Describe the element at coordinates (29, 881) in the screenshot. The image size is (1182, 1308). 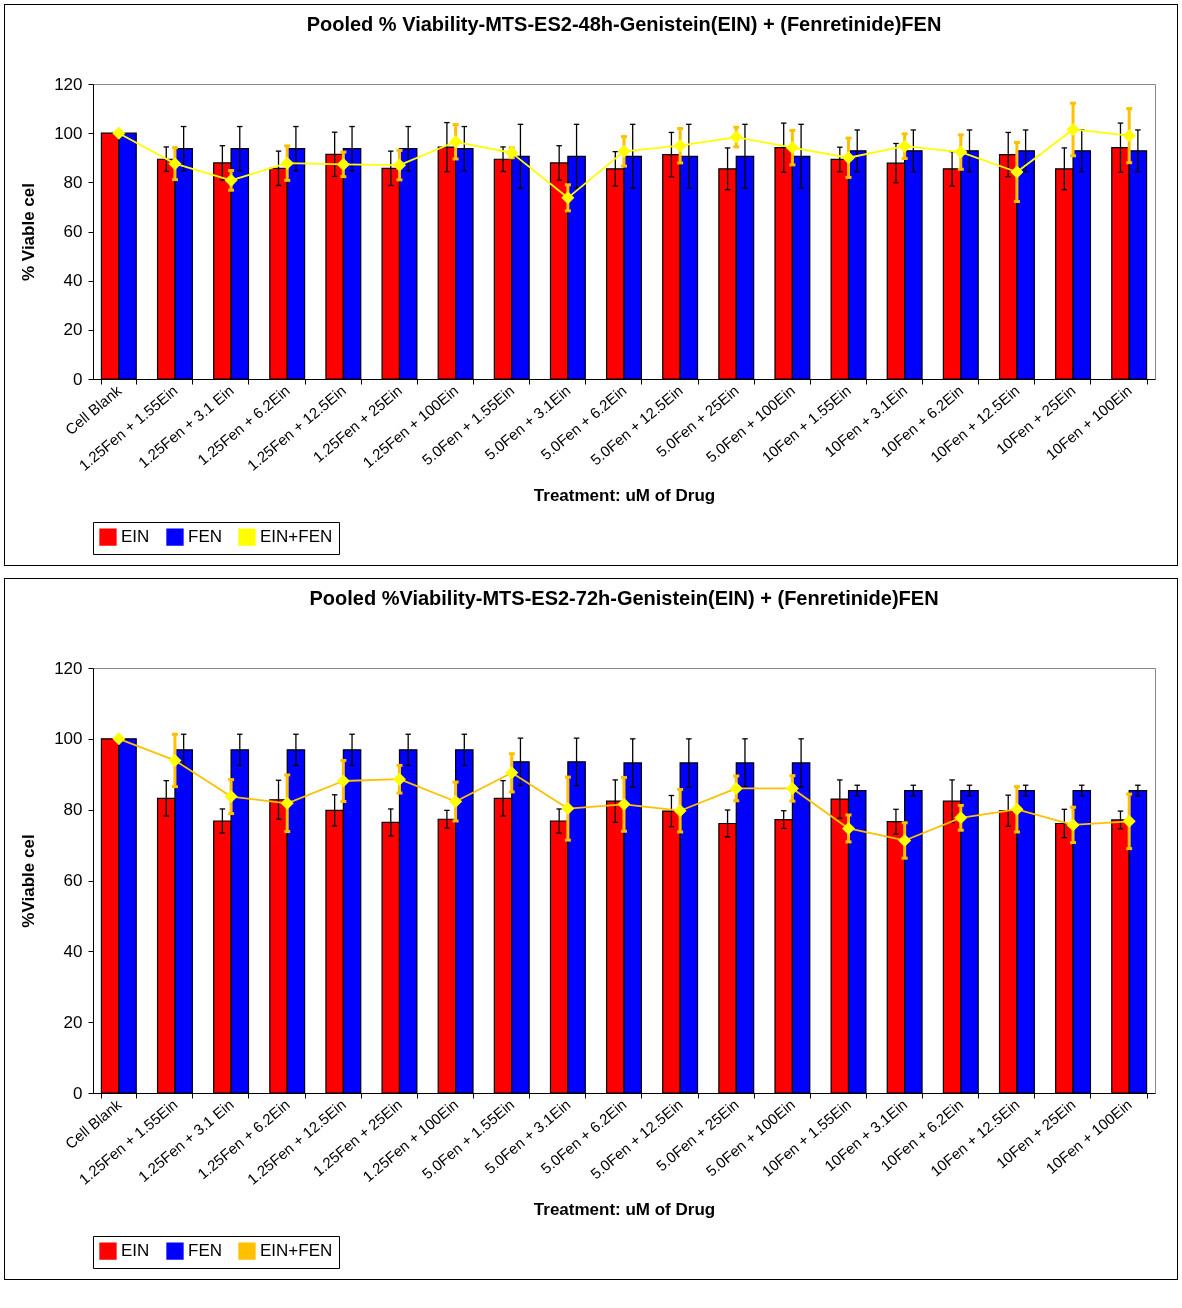
I see `y-axis-title: %Viable cel` at that location.